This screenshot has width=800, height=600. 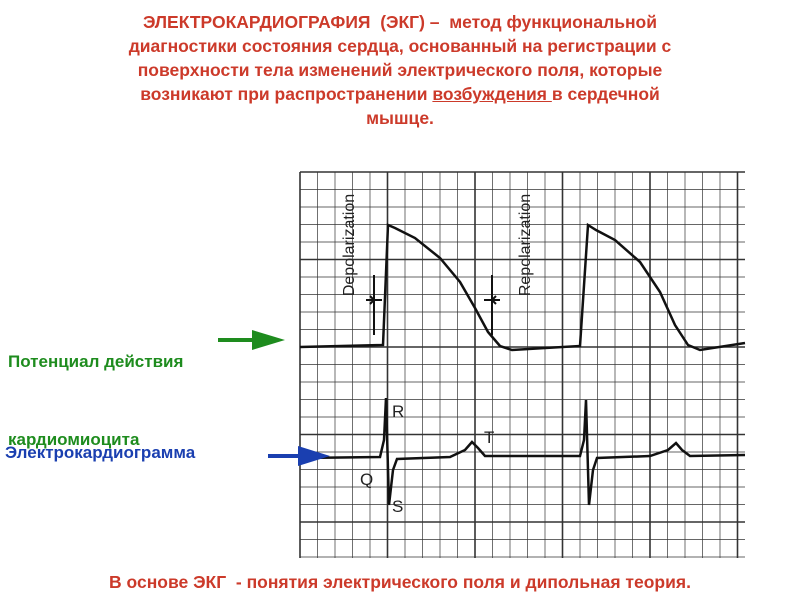 What do you see at coordinates (374, 305) in the screenshot?
I see `depolarization-marker` at bounding box center [374, 305].